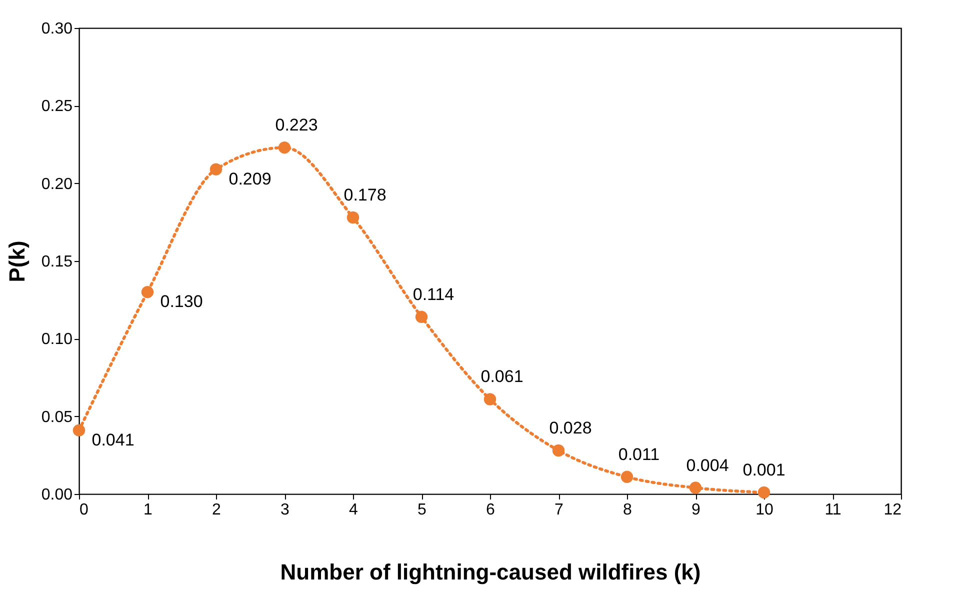  I want to click on data-label: 0.130, so click(181, 302).